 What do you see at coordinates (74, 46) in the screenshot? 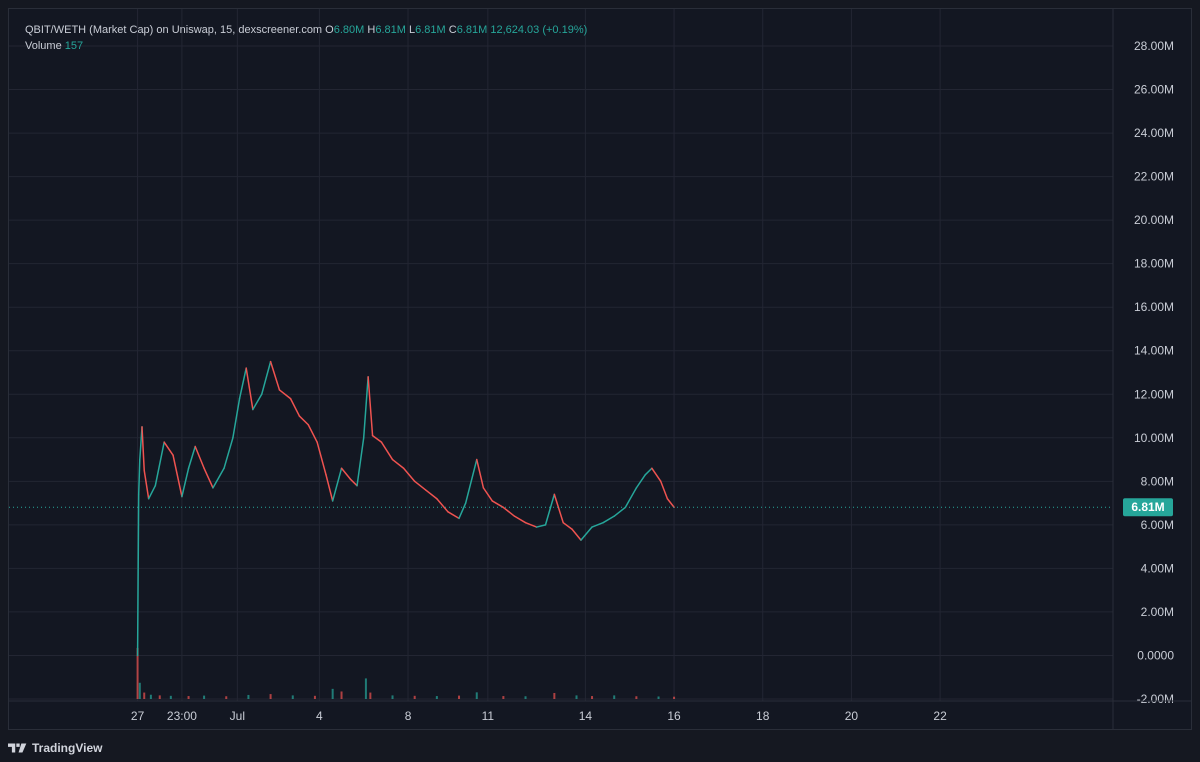
I see `volume-value: 157` at bounding box center [74, 46].